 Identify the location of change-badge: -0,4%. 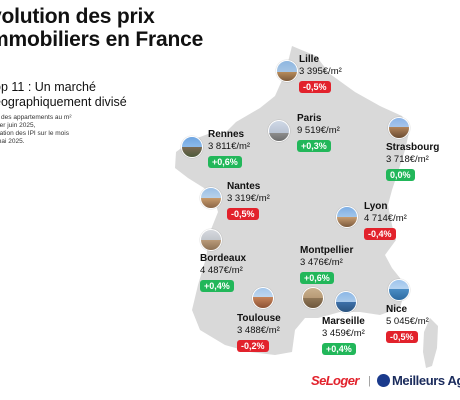
(380, 234).